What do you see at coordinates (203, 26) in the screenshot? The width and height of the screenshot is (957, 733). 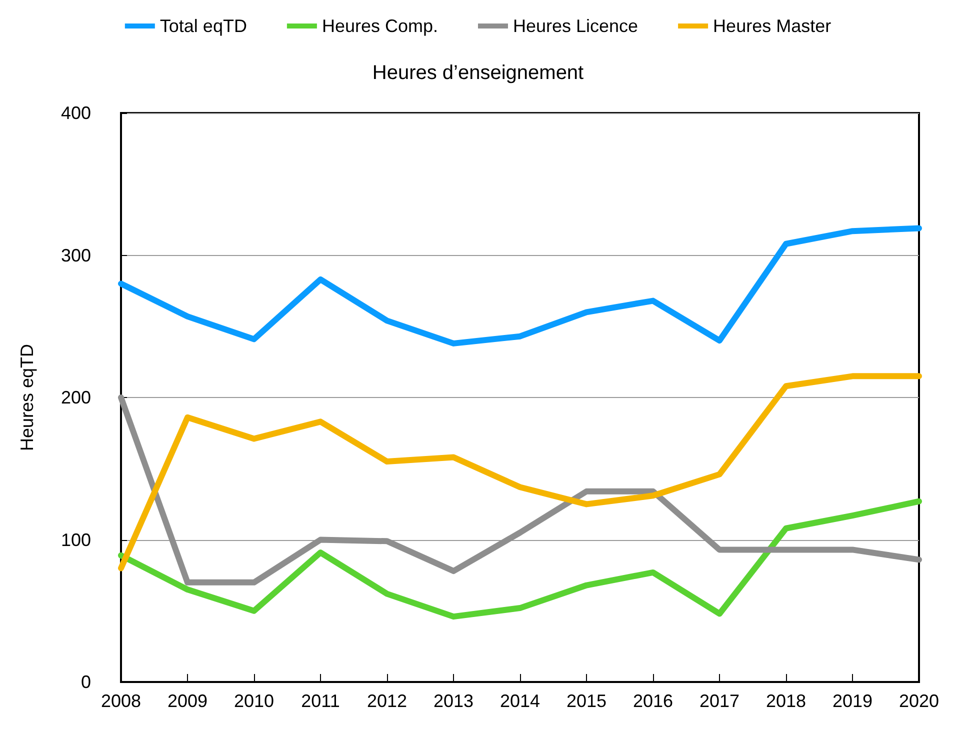 I see `legend-label: Total eqTD` at bounding box center [203, 26].